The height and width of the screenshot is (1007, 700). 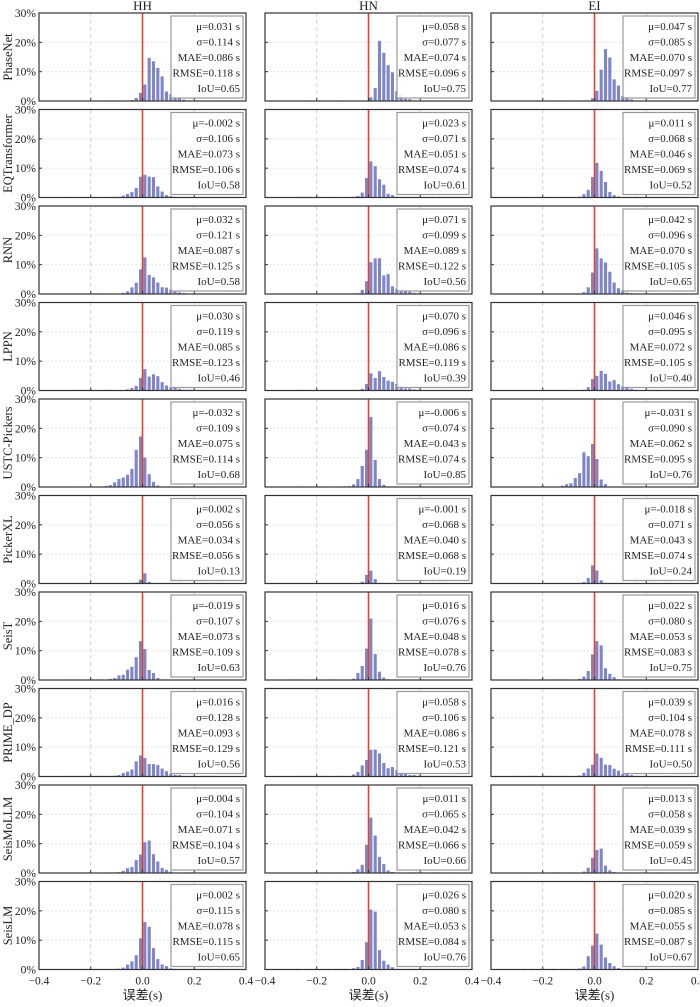 What do you see at coordinates (661, 830) in the screenshot?
I see `stat-mae: MAE=0.039 s` at bounding box center [661, 830].